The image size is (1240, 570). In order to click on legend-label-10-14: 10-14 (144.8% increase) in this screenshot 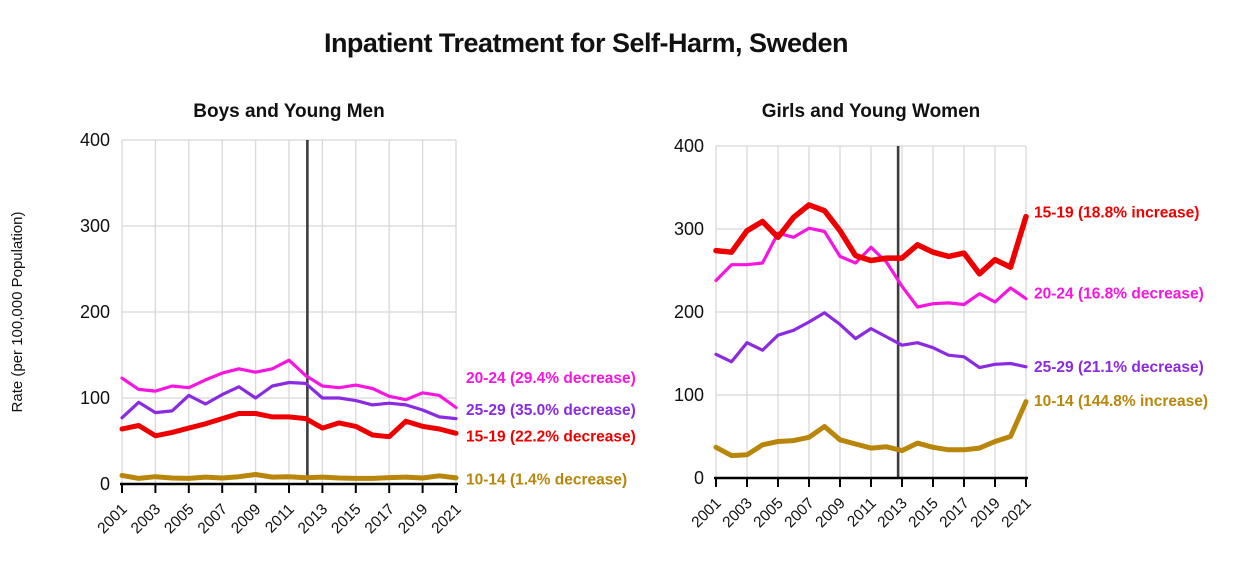, I will do `click(1121, 401)`.